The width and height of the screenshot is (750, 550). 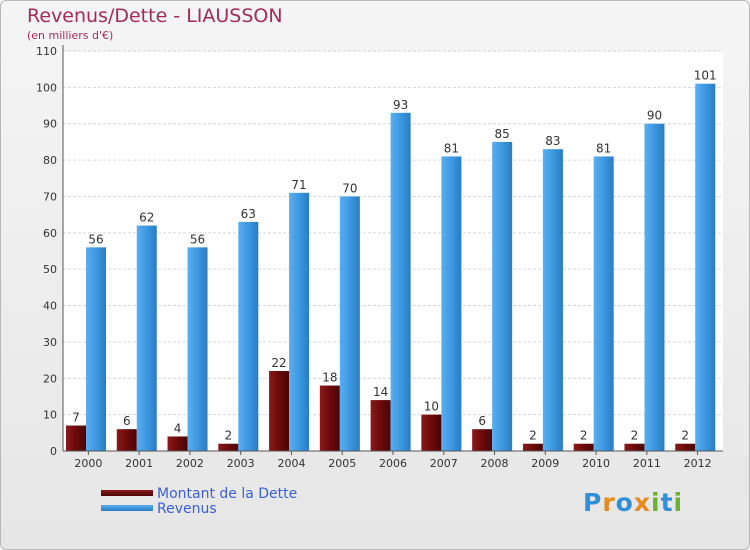 I want to click on data-label-revenus: 101, so click(x=705, y=76).